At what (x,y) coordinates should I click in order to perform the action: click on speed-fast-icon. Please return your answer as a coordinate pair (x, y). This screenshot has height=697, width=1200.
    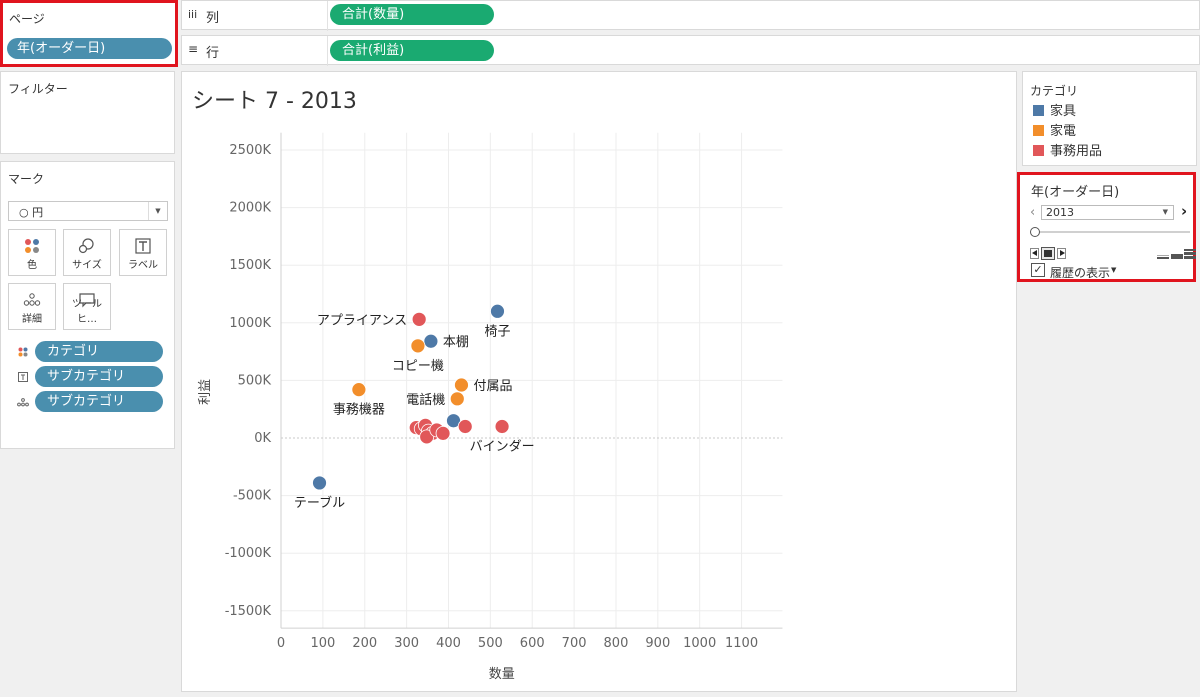
    Looking at the image, I should click on (1190, 254).